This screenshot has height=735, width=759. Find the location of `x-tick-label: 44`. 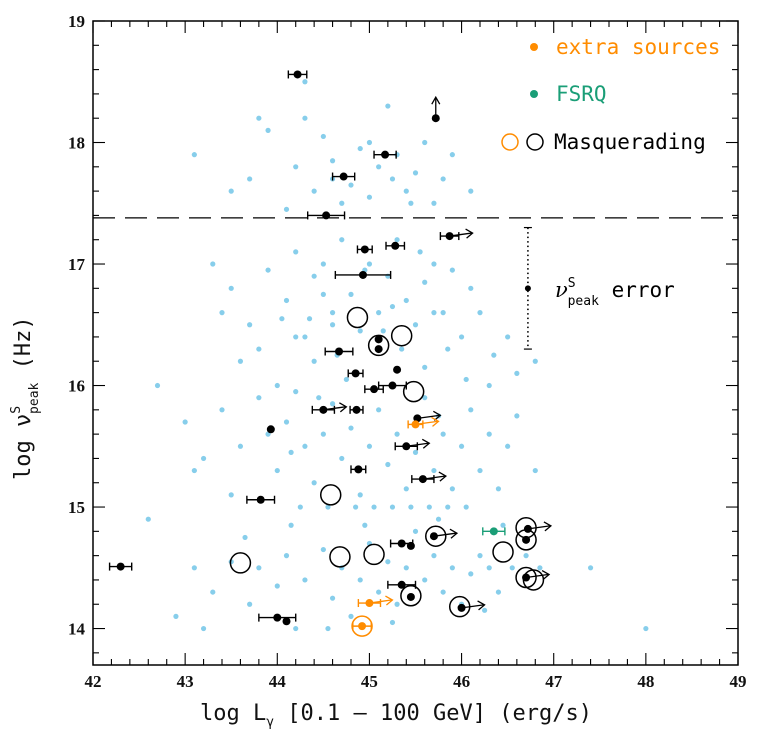

x-tick-label: 44 is located at coordinates (278, 681).